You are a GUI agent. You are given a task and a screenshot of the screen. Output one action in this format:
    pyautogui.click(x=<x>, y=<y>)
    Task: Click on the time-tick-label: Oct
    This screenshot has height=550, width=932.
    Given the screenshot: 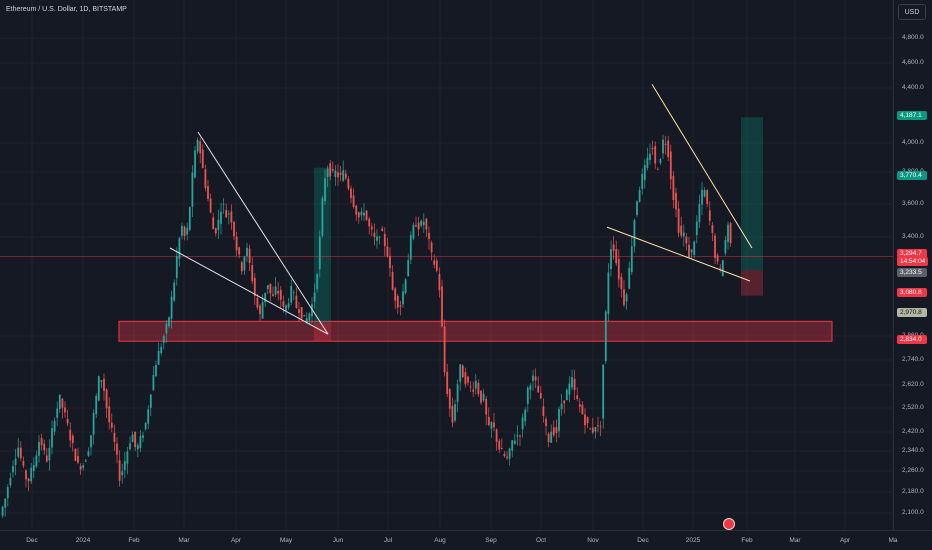 What is the action you would take?
    pyautogui.click(x=541, y=540)
    